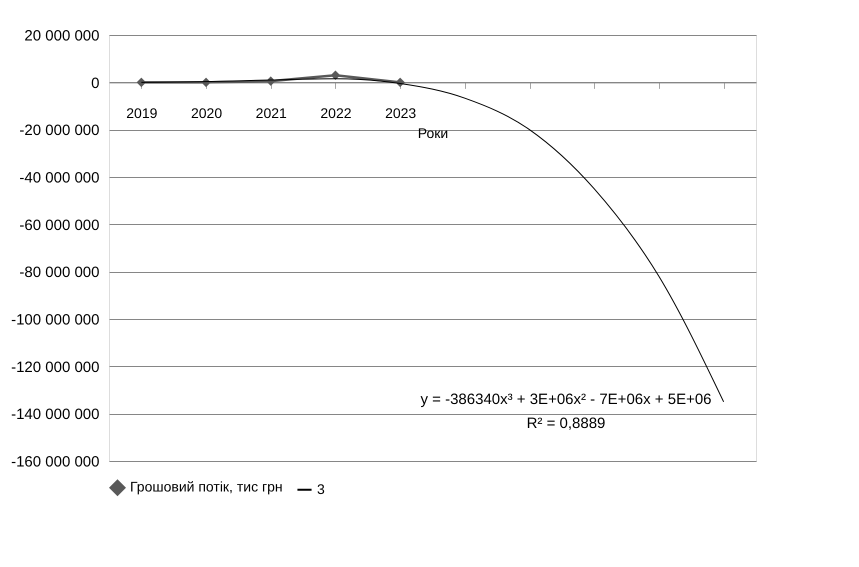 The width and height of the screenshot is (859, 567). Describe the element at coordinates (336, 112) in the screenshot. I see `x-tick-label: 2022` at that location.